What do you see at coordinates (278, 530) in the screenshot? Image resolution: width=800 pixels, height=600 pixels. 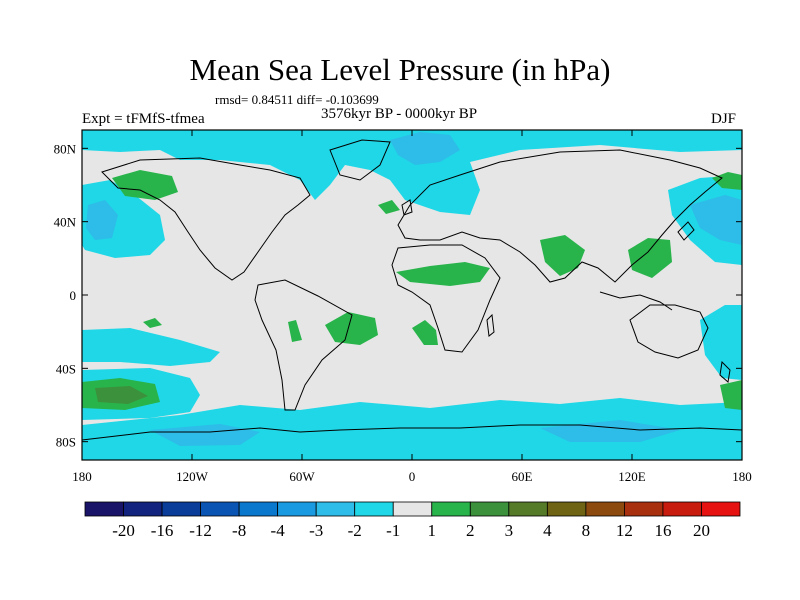 I see `colorbar-label: -4` at bounding box center [278, 530].